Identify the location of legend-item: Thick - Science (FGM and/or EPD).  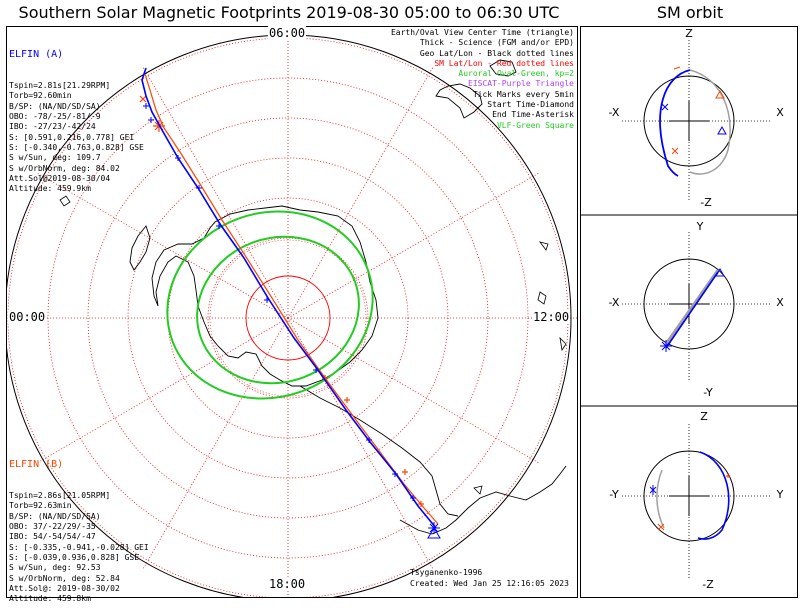
(496, 43).